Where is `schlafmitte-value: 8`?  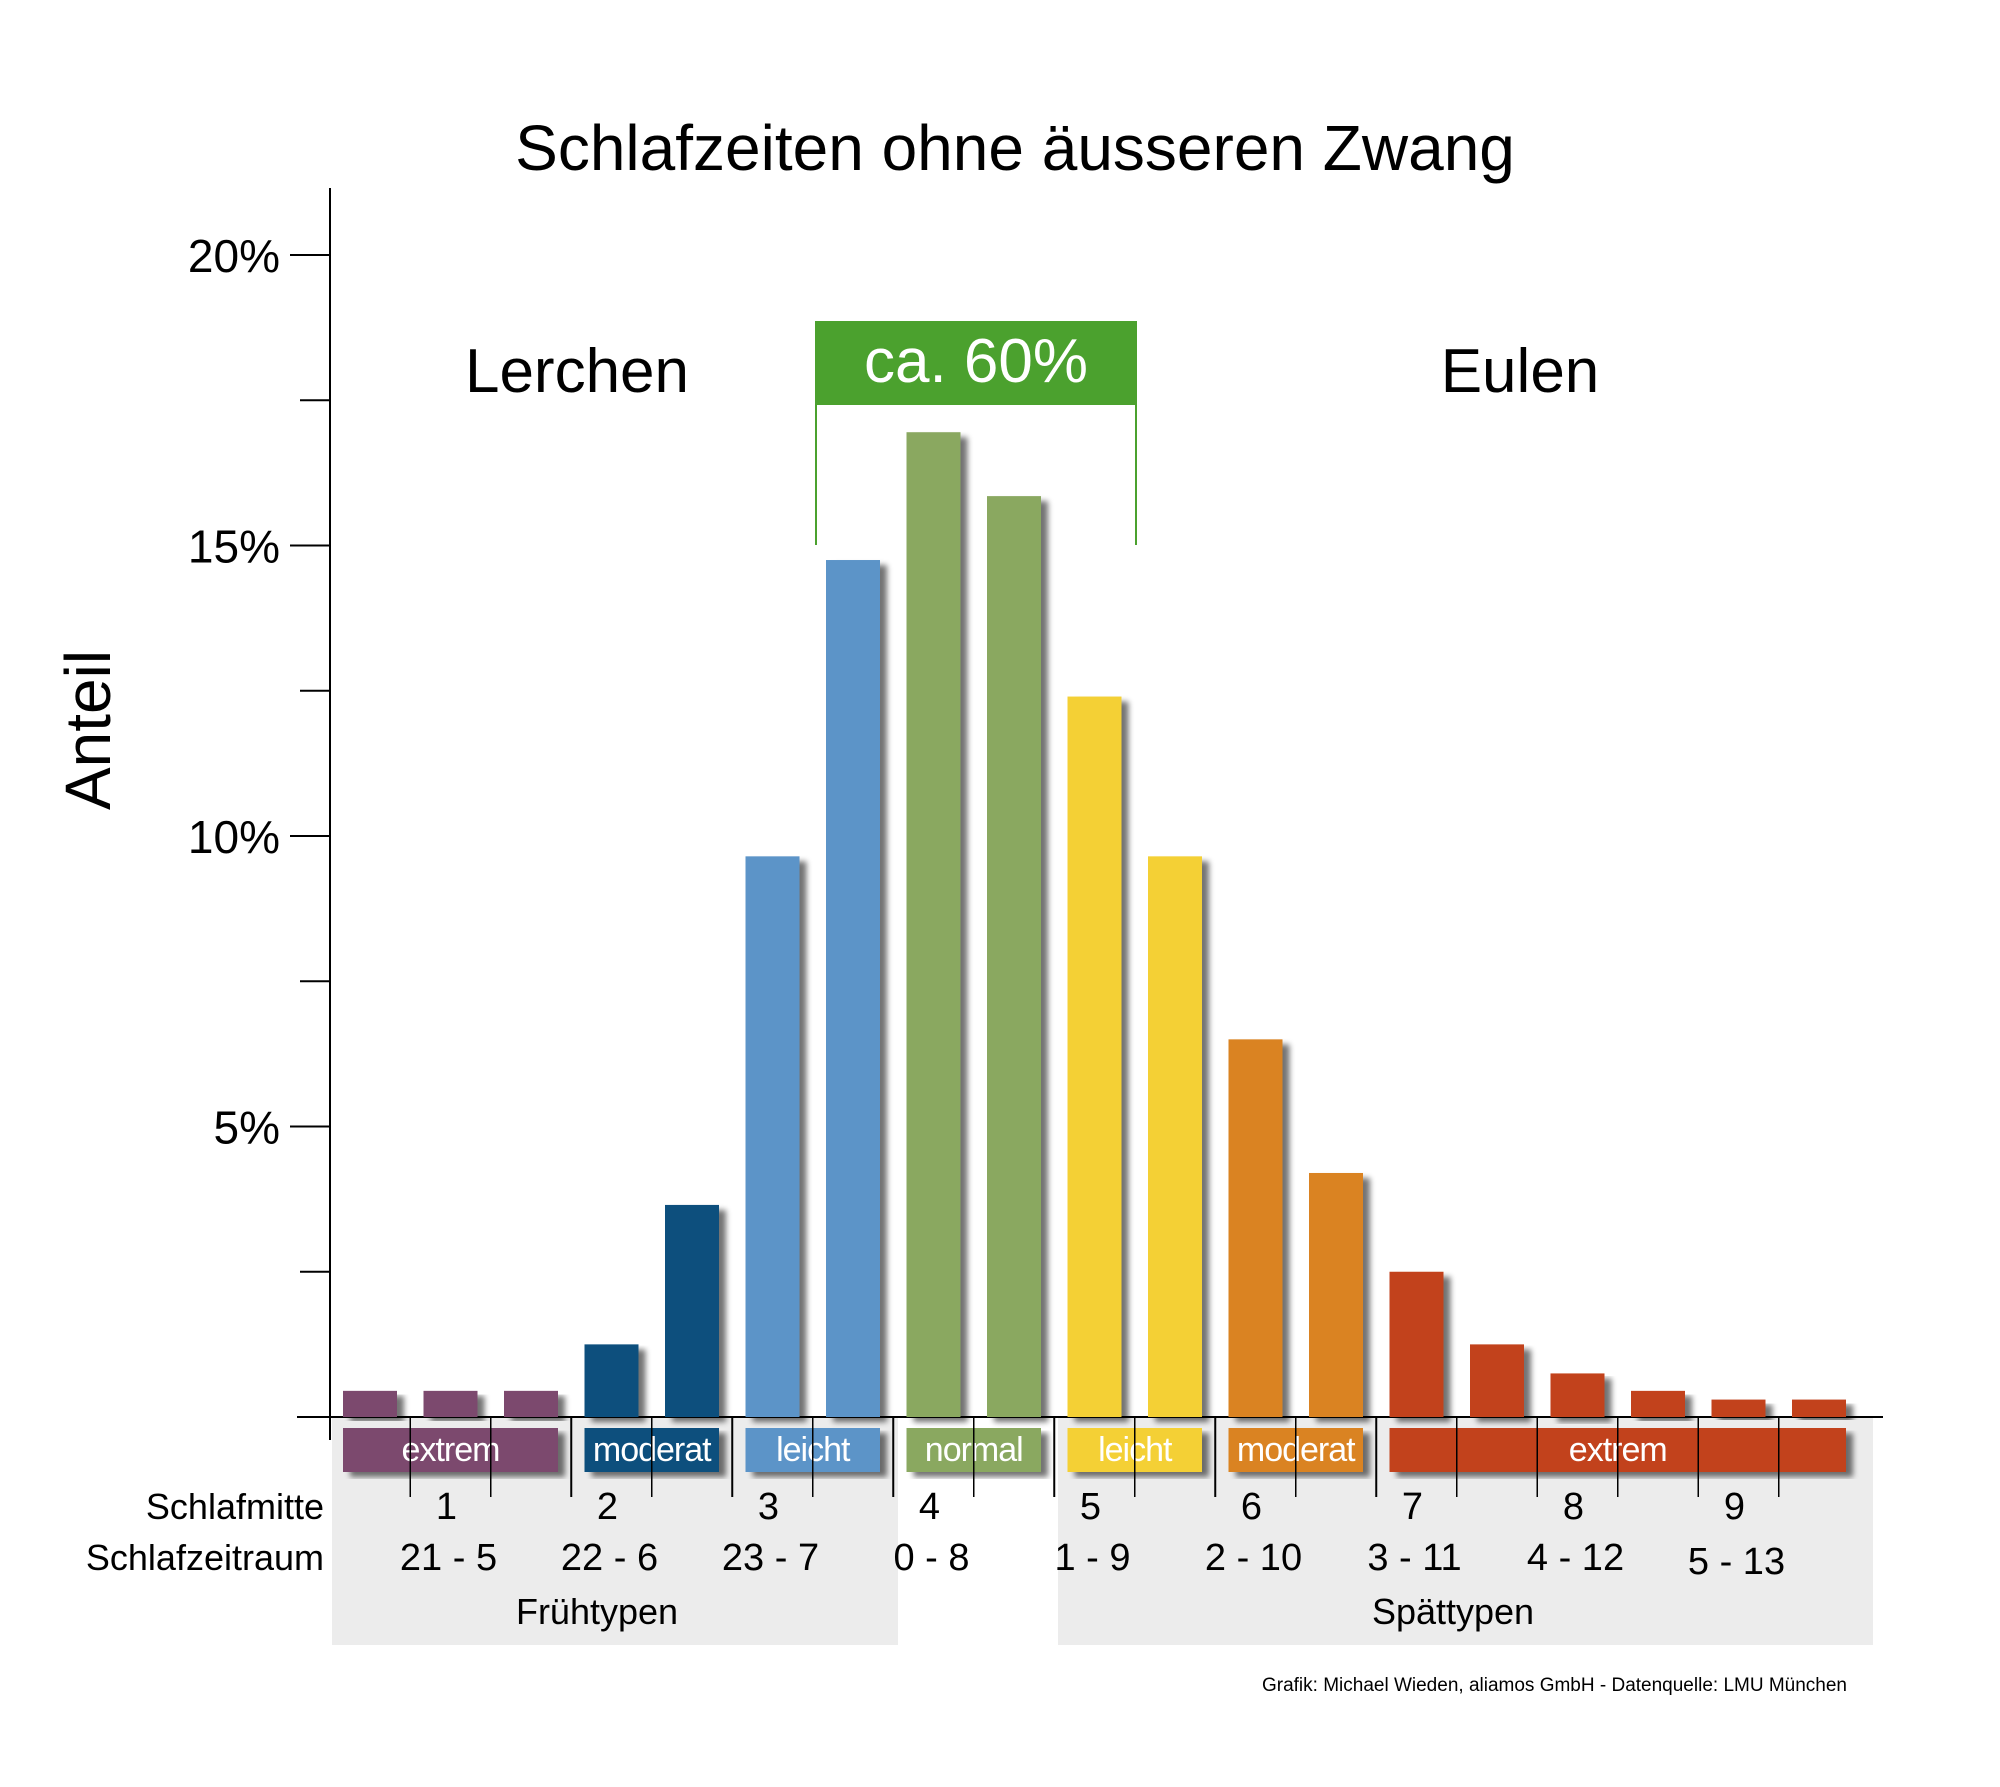
schlafmitte-value: 8 is located at coordinates (1573, 1507).